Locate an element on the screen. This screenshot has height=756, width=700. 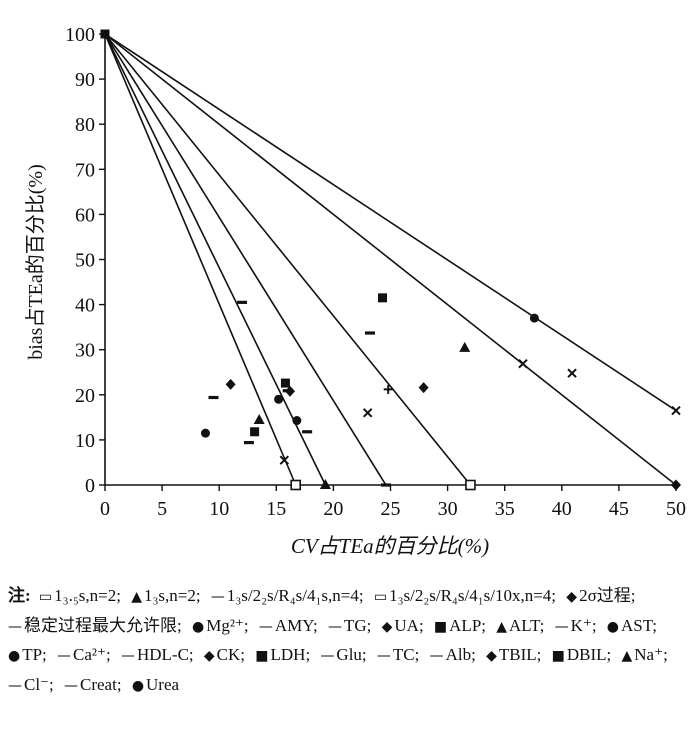
chart-points is located at coordinates (388, 379).